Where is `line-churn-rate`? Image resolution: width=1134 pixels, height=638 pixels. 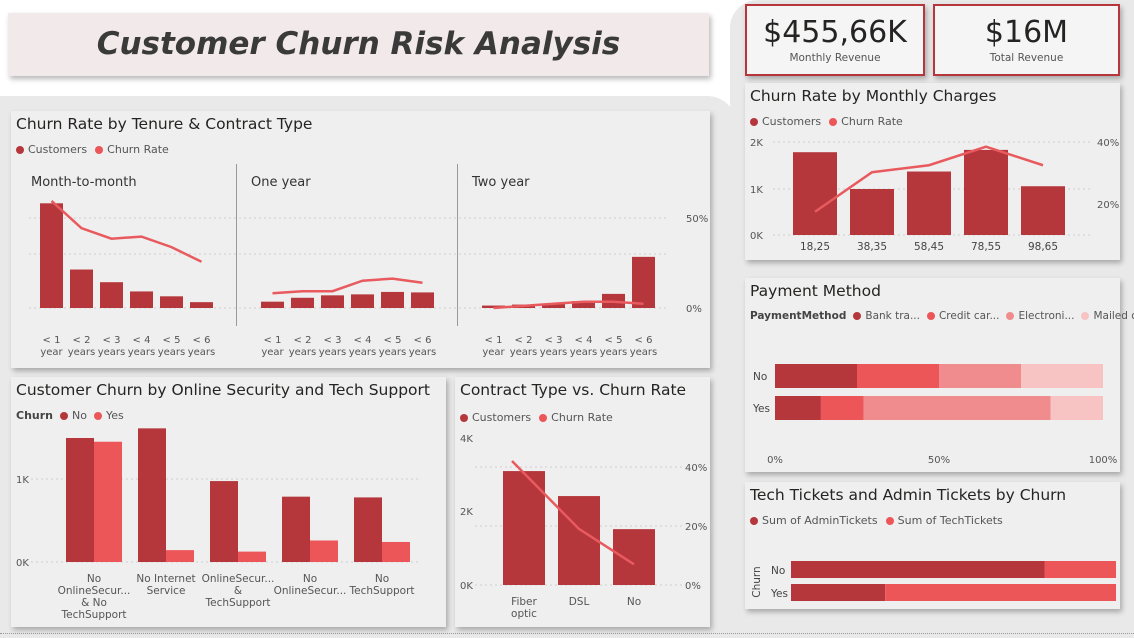
line-churn-rate is located at coordinates (573, 513).